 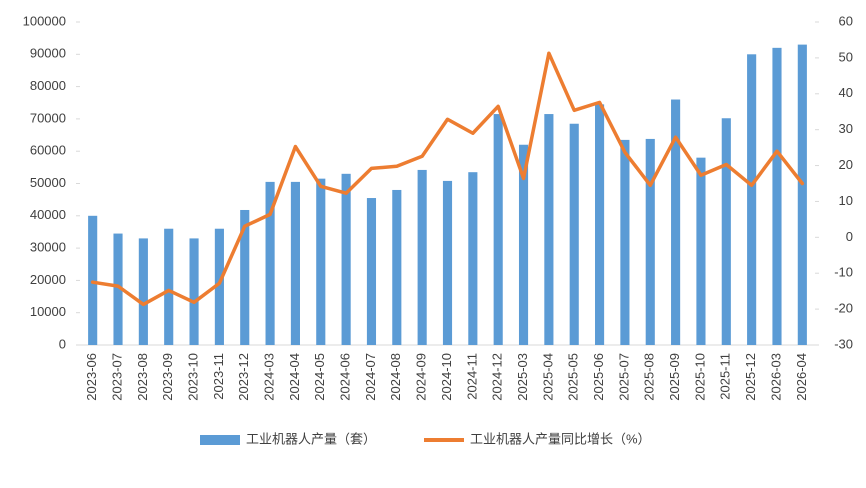 What do you see at coordinates (62, 343) in the screenshot?
I see `y-tick-label: 0` at bounding box center [62, 343].